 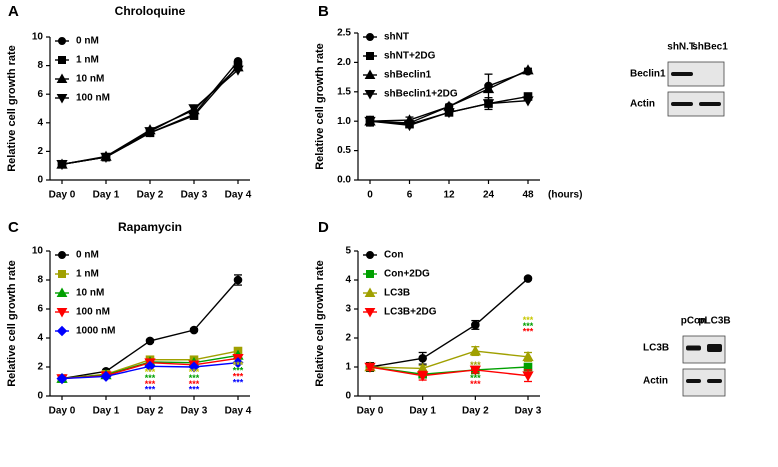 What do you see at coordinates (397, 293) in the screenshot?
I see `legend-label: LC3B` at bounding box center [397, 293].